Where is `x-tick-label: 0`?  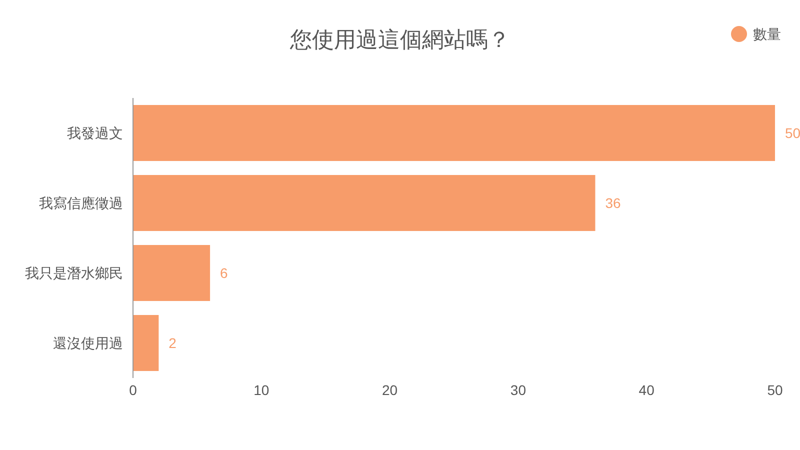
x-tick-label: 0 is located at coordinates (133, 390).